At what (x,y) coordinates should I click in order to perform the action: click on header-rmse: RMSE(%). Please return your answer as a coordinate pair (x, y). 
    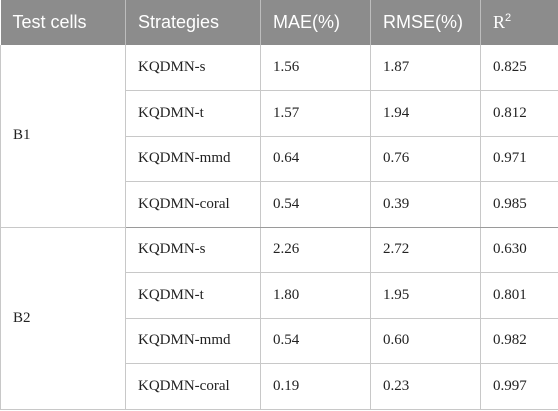
    Looking at the image, I should click on (425, 22).